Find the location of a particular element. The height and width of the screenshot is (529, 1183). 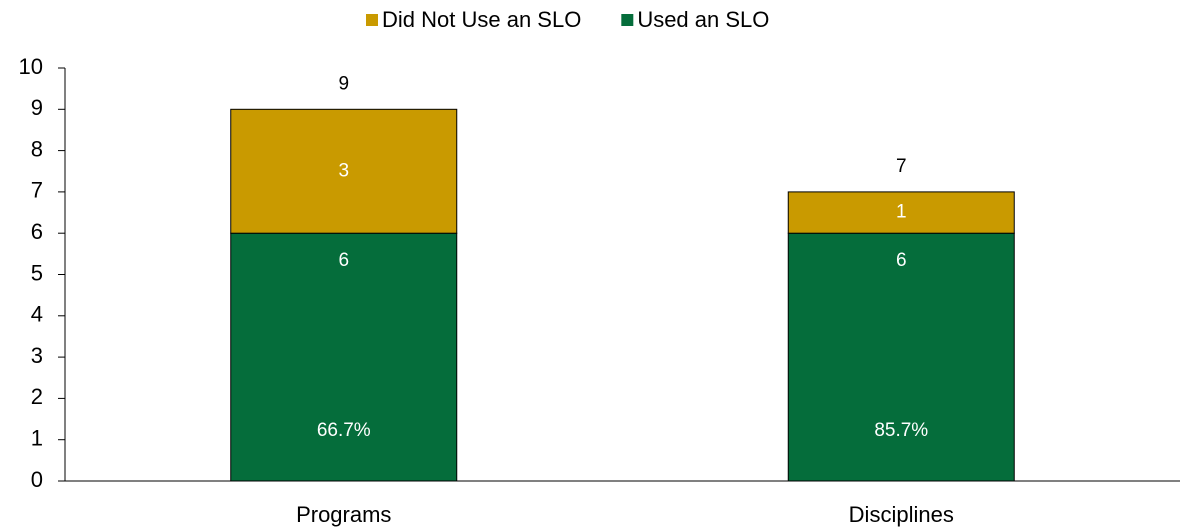

y-tick-label: 7 is located at coordinates (37, 190).